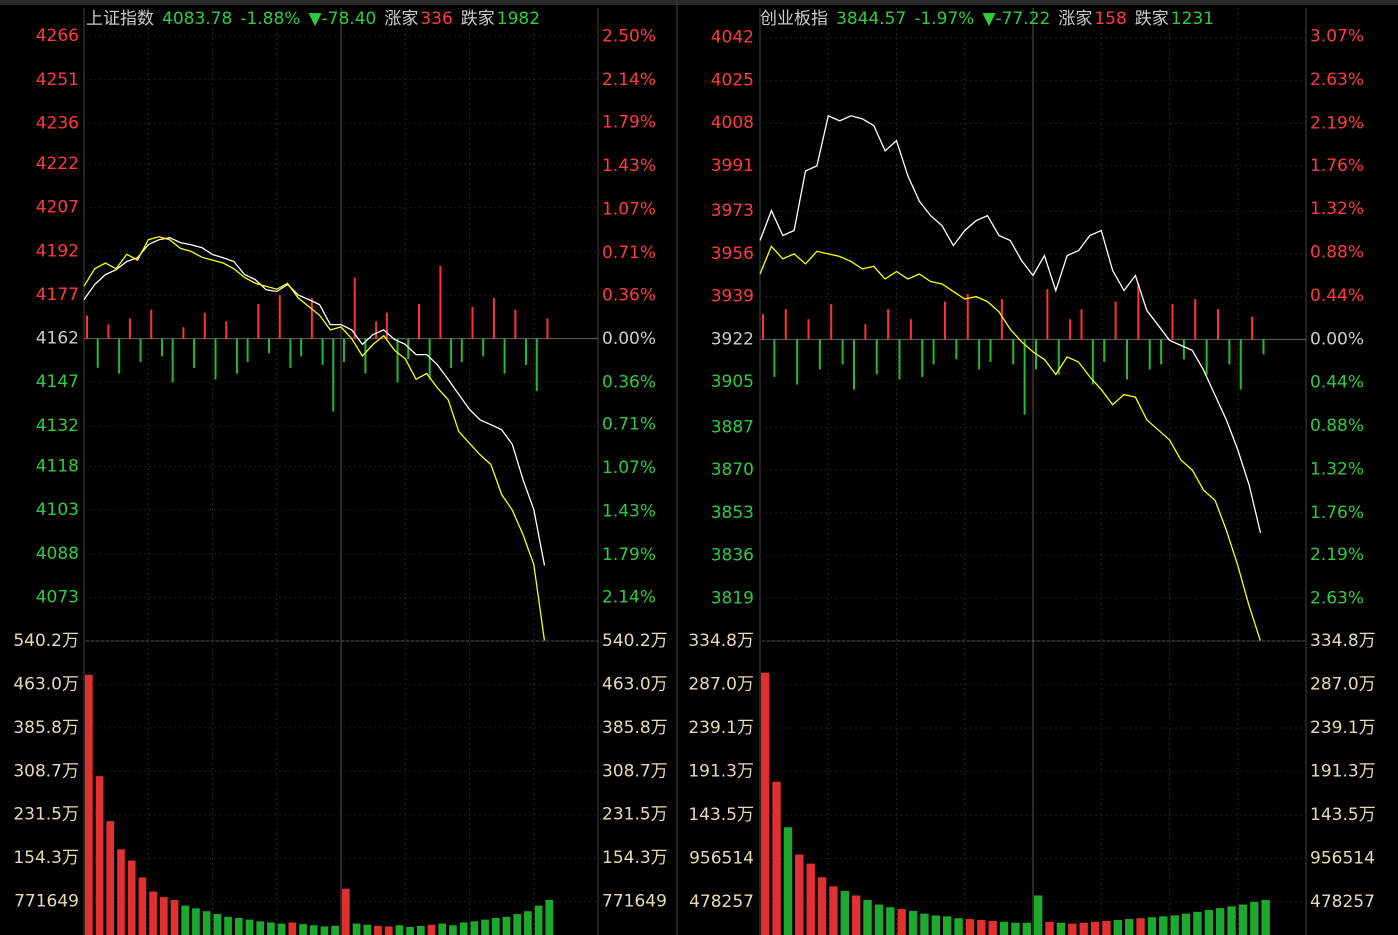 Image resolution: width=1398 pixels, height=935 pixels. What do you see at coordinates (314, 439) in the screenshot?
I see `price-line` at bounding box center [314, 439].